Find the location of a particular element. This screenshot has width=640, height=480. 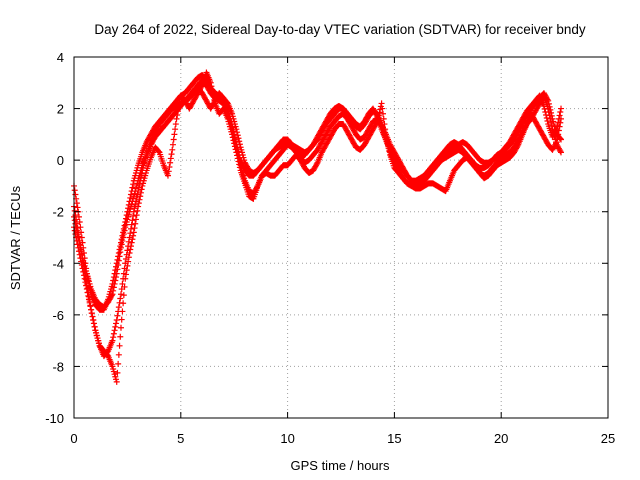

x-tick-label: 20 is located at coordinates (501, 438).